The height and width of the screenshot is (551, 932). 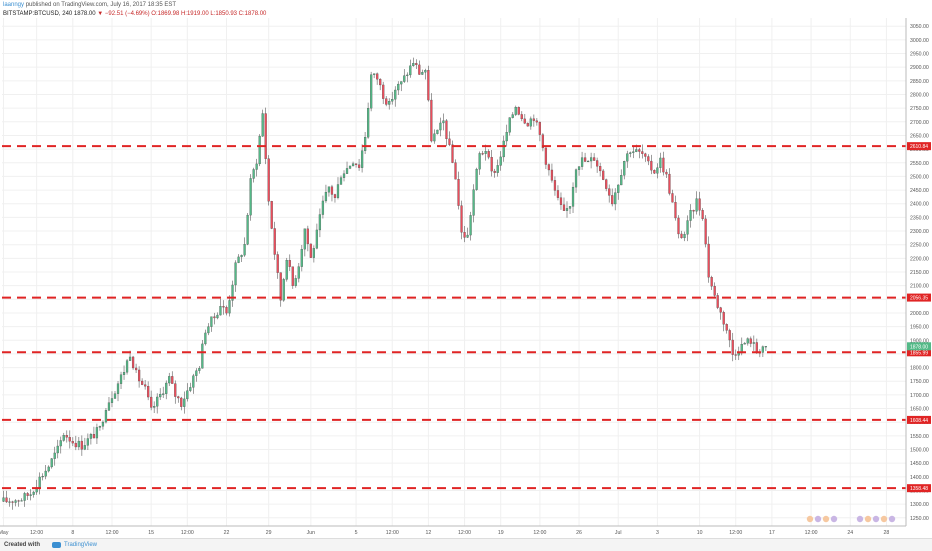 I want to click on price-tick-label: 1900.00, so click(x=919, y=341).